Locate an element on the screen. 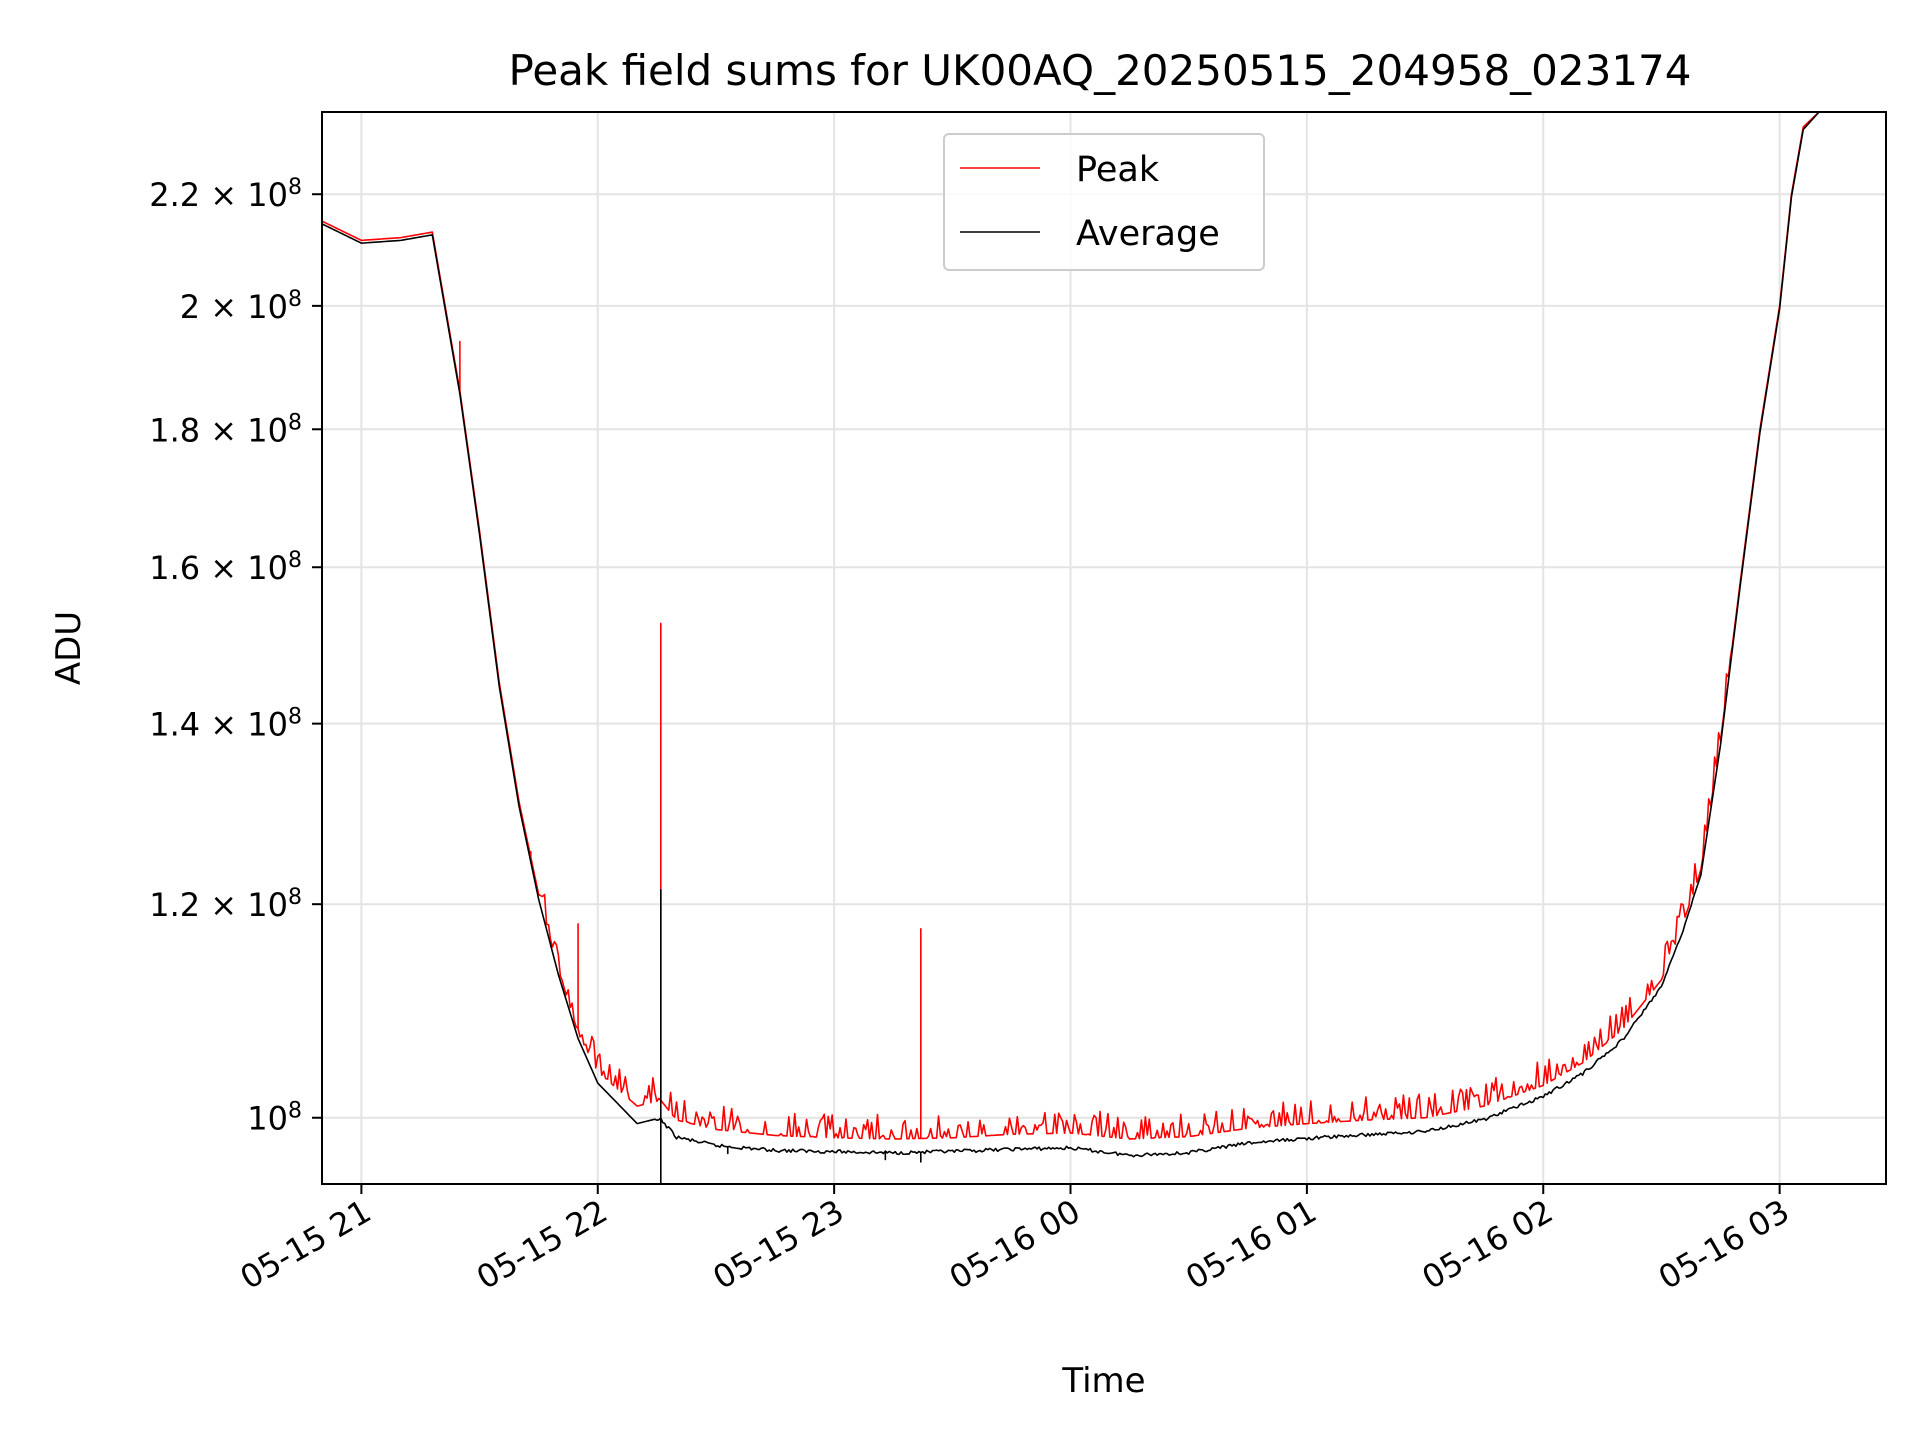  y-tick-label: 1.8 × 108 is located at coordinates (225, 430).